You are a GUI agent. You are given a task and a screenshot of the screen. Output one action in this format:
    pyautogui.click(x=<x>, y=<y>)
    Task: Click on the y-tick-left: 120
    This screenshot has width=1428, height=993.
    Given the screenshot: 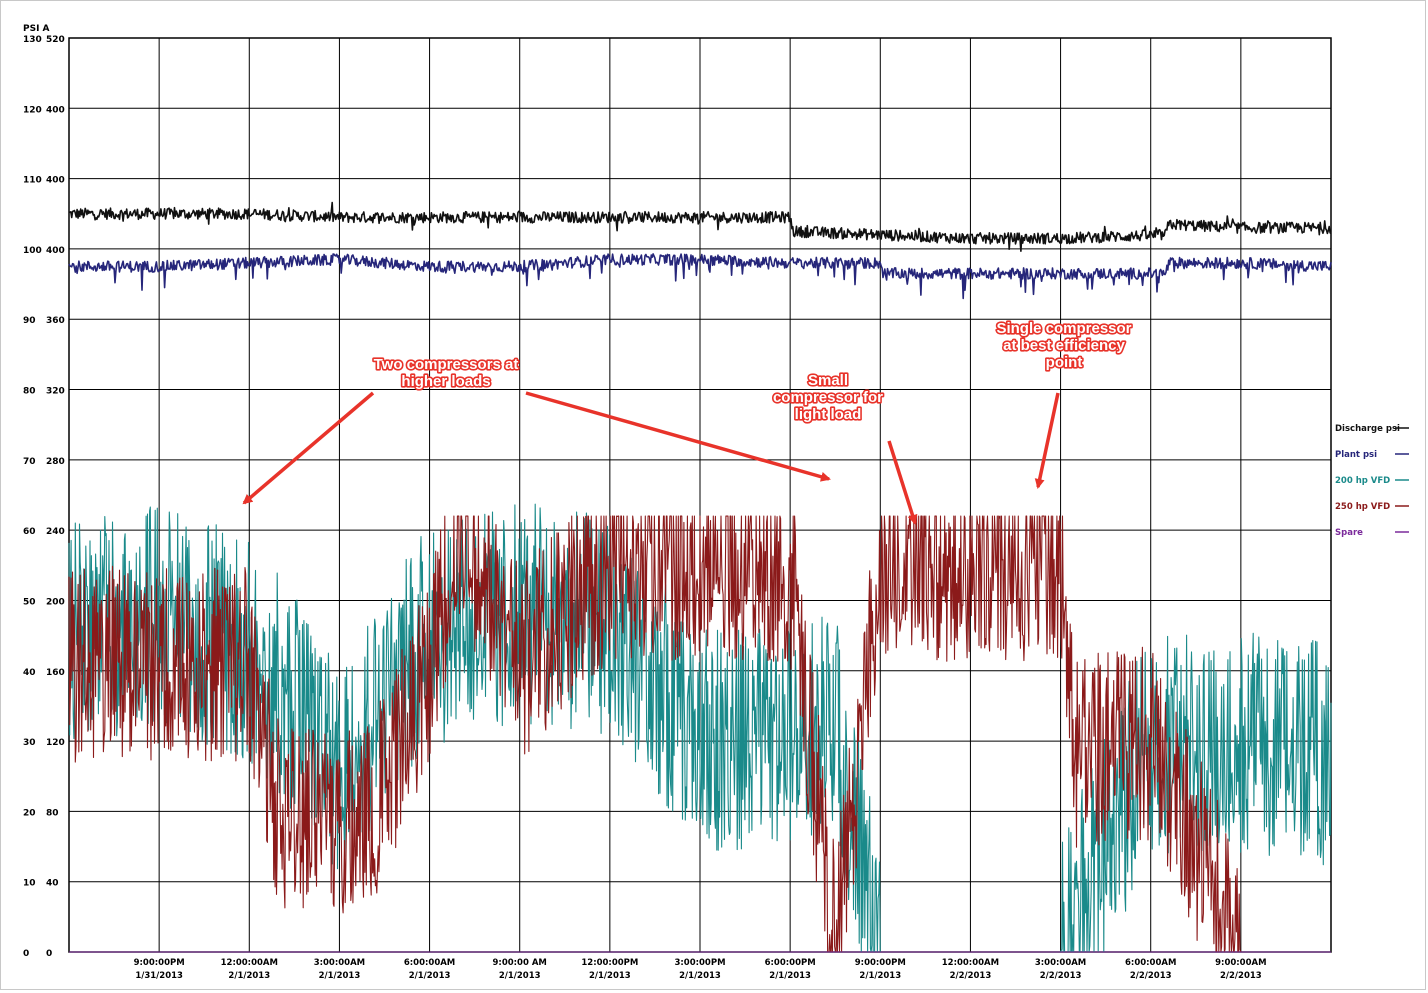 What is the action you would take?
    pyautogui.click(x=32, y=110)
    